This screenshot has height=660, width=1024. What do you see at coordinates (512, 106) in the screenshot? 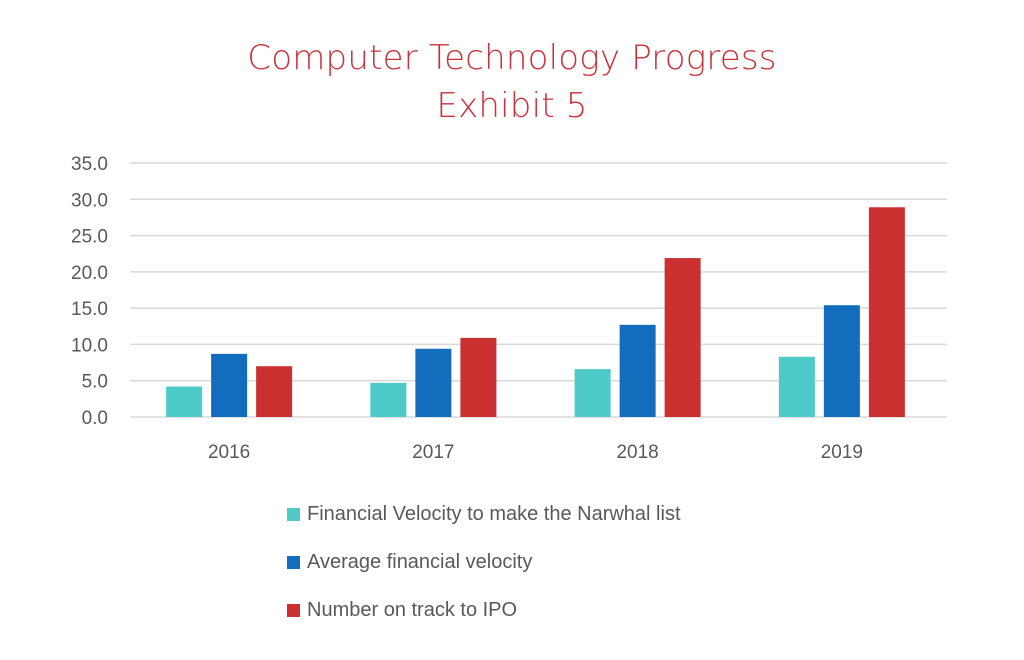
I see `chart-subtitle: Exhibit 5` at bounding box center [512, 106].